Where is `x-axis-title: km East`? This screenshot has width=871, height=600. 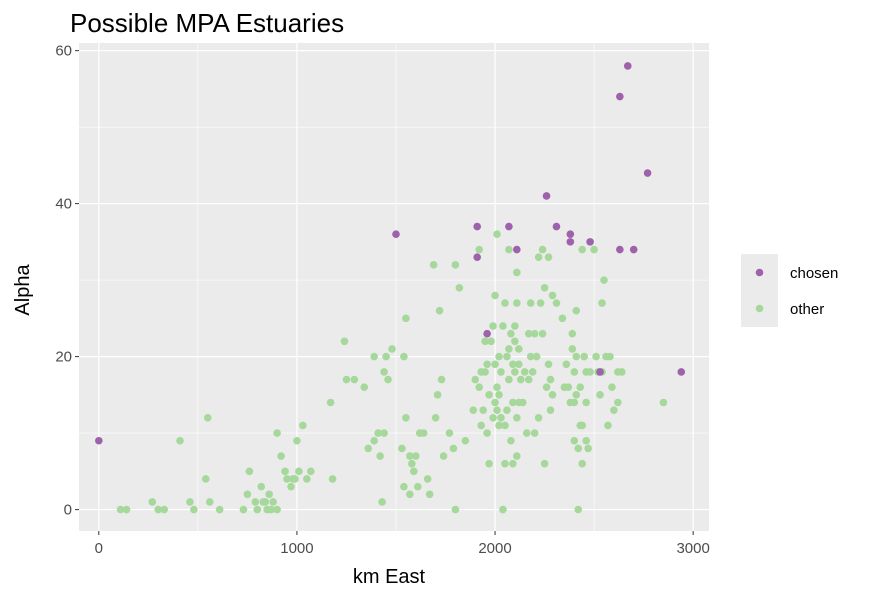
x-axis-title: km East is located at coordinates (389, 577).